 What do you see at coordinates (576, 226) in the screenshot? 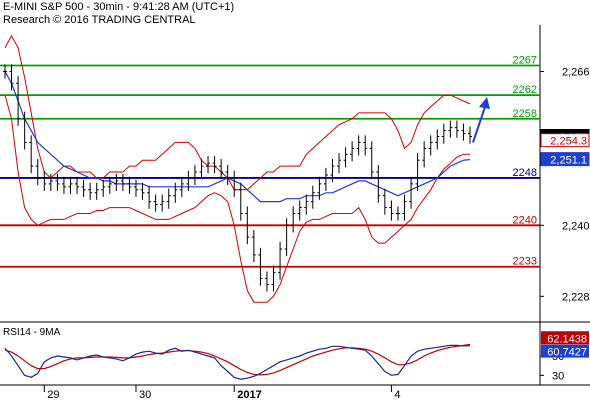
I see `price-tick-label: 2,240` at bounding box center [576, 226].